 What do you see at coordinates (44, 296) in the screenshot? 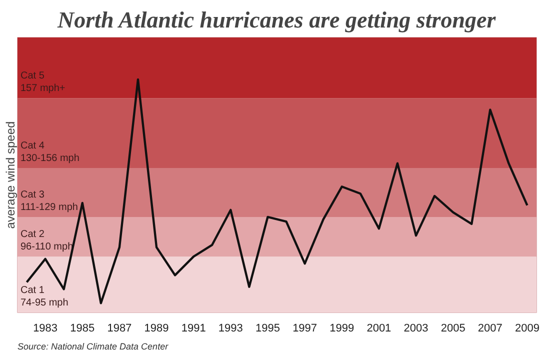
I see `band-label: Cat 1 74-95 mph` at bounding box center [44, 296].